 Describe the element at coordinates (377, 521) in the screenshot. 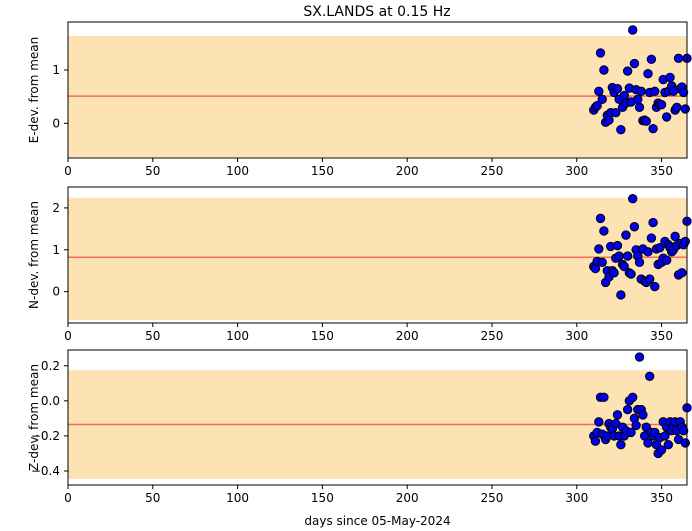

I see `x-axis-label: days since 05-May-2024` at that location.